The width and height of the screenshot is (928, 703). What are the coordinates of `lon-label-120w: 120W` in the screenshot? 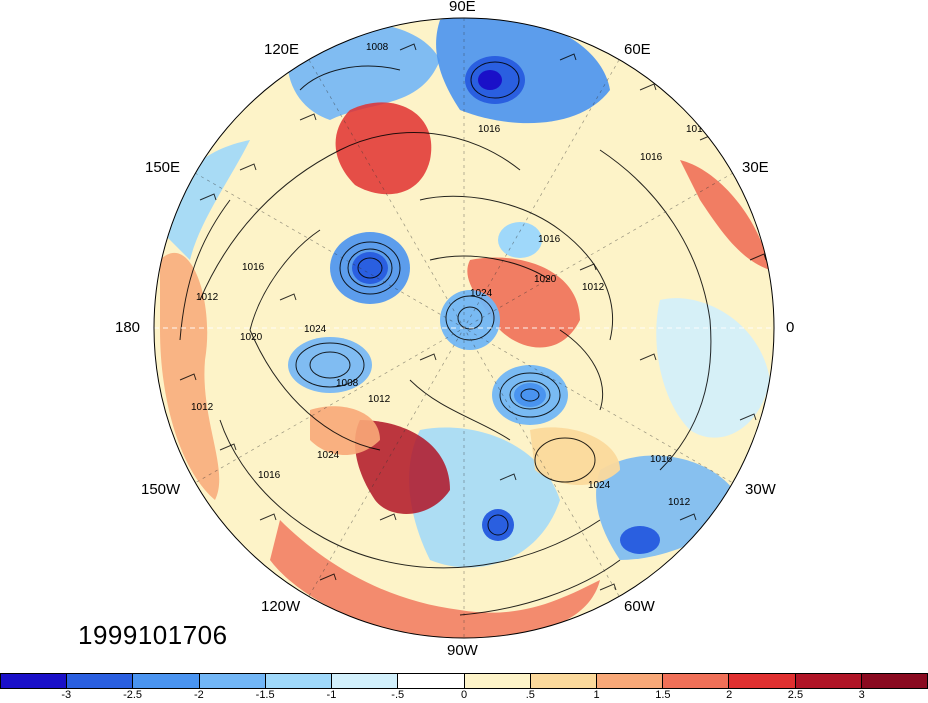 It's located at (280, 606).